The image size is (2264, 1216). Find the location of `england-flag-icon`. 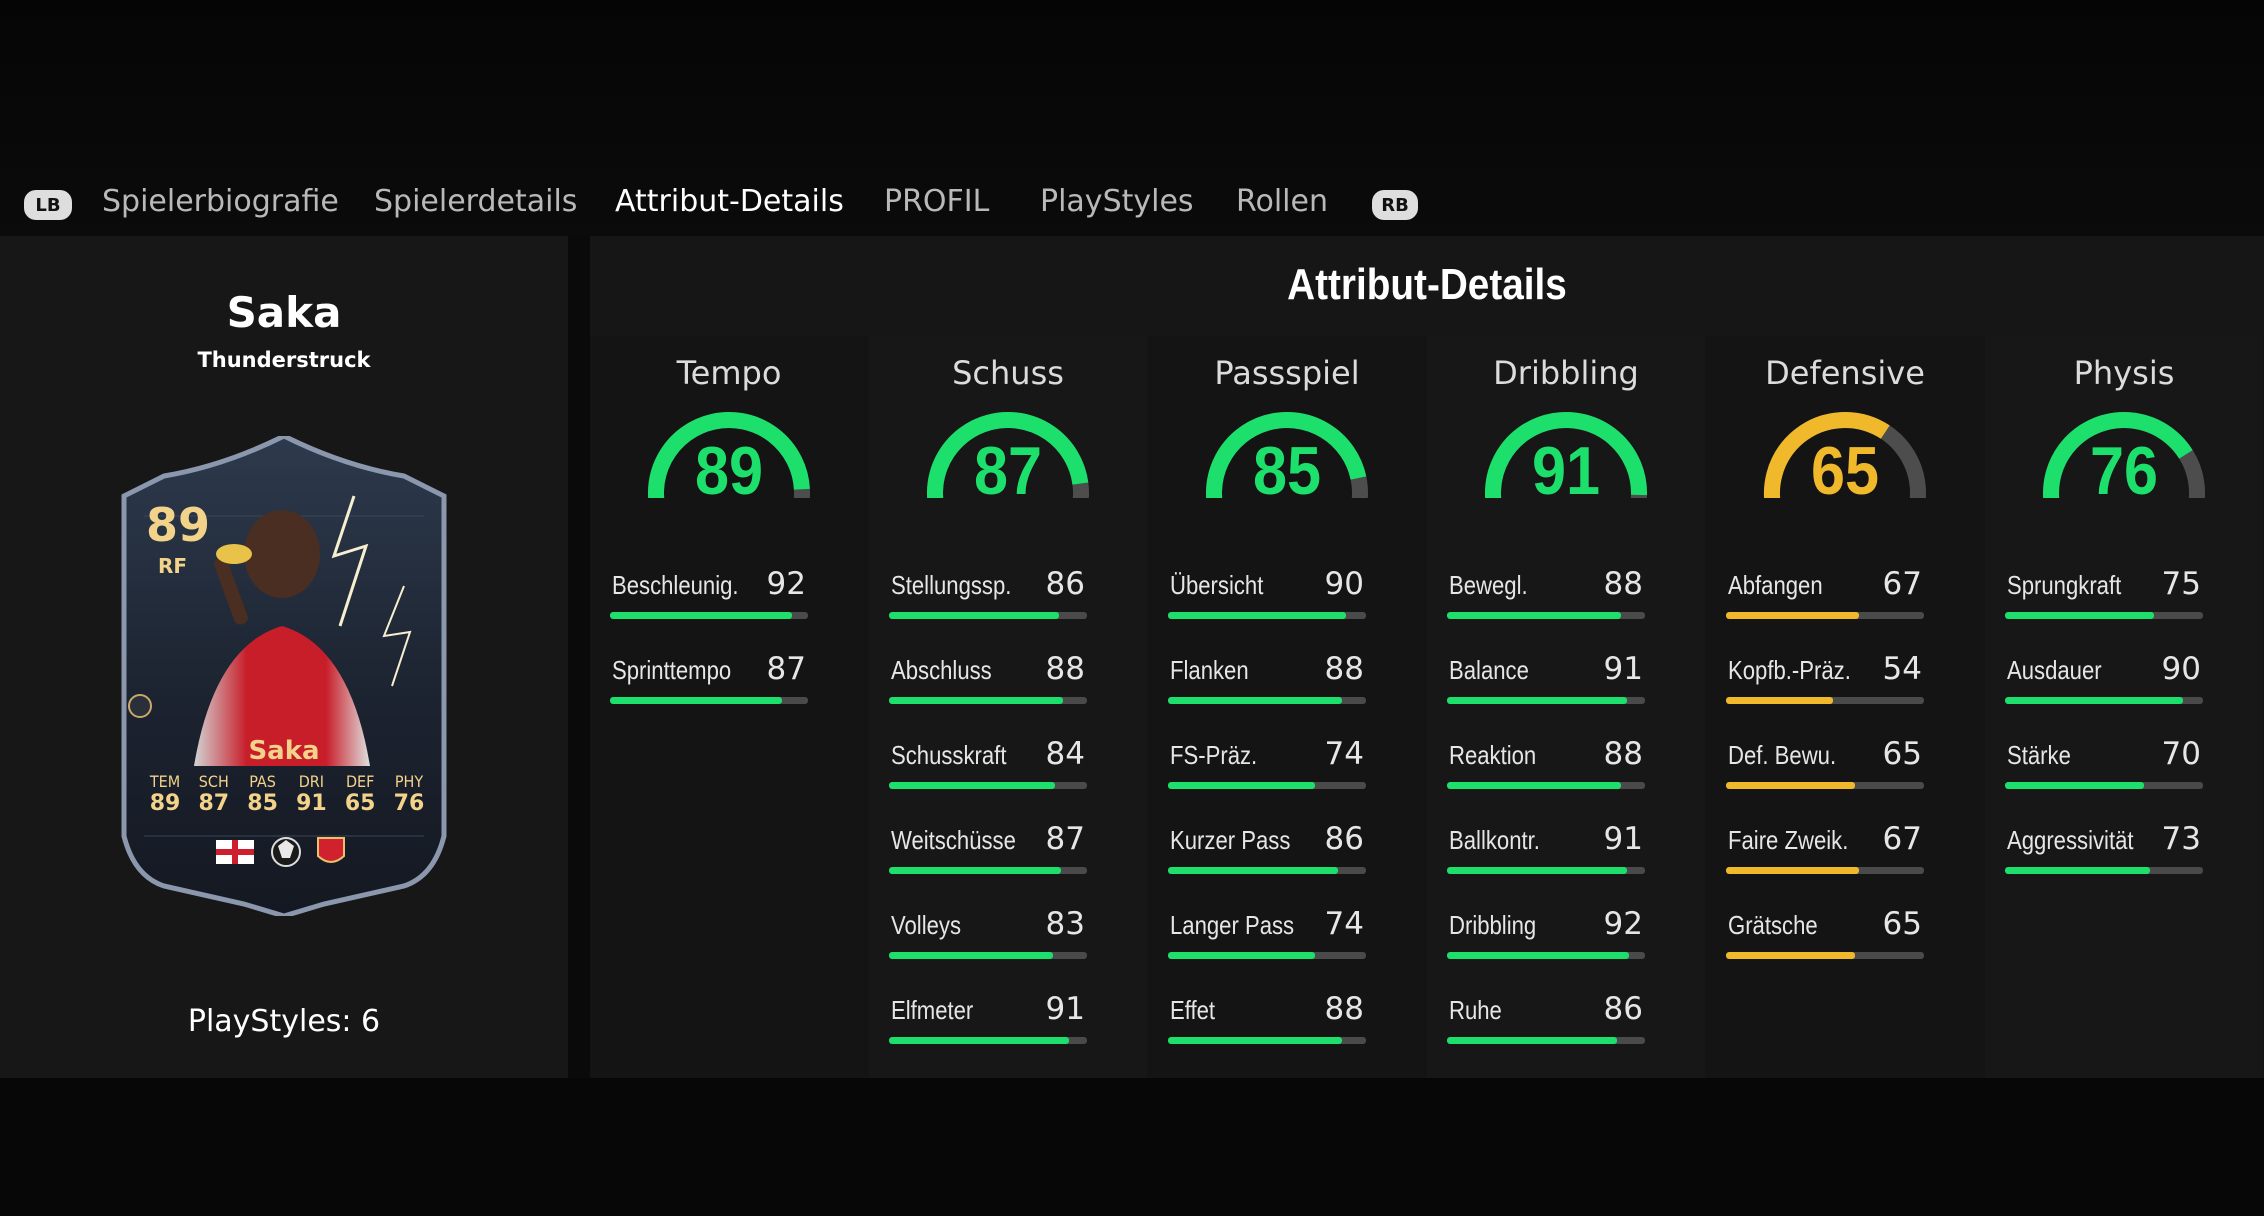

england-flag-icon is located at coordinates (235, 852).